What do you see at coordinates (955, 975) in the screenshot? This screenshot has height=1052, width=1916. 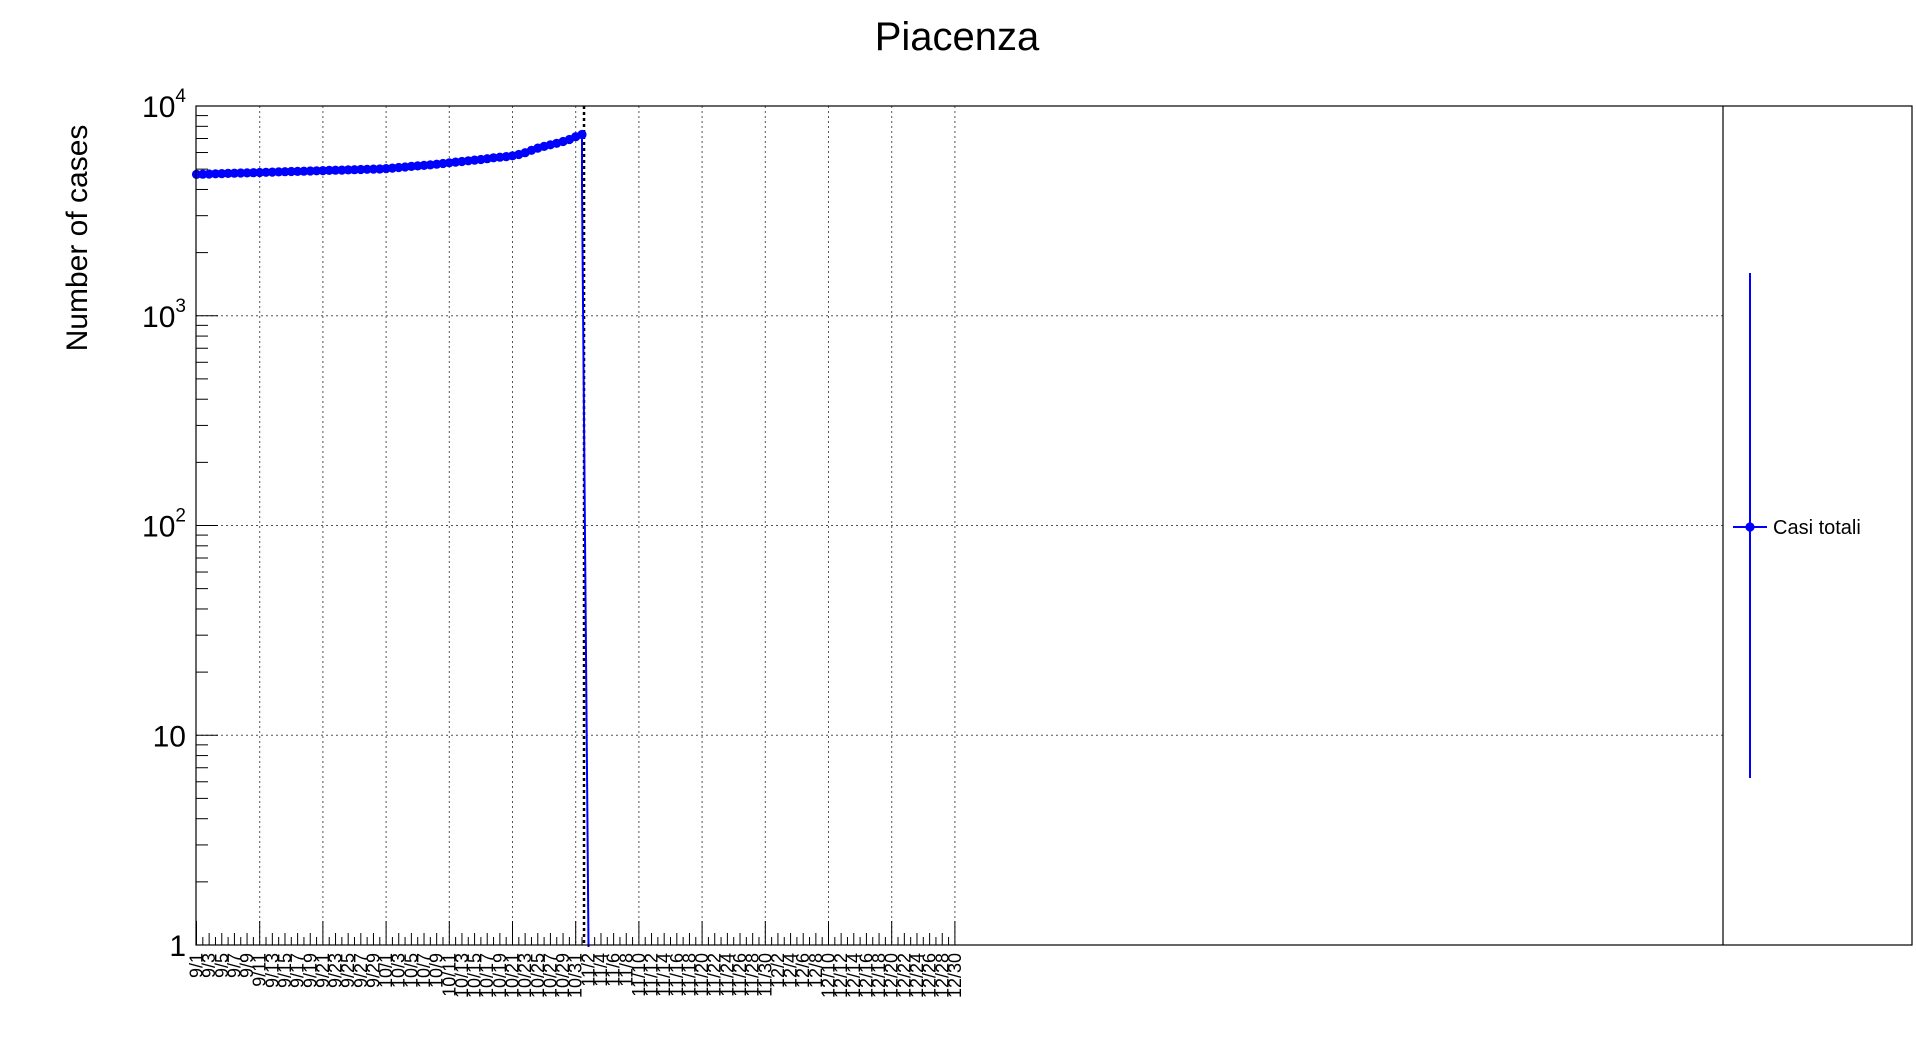 I see `x-tick-label: 12/30` at bounding box center [955, 975].